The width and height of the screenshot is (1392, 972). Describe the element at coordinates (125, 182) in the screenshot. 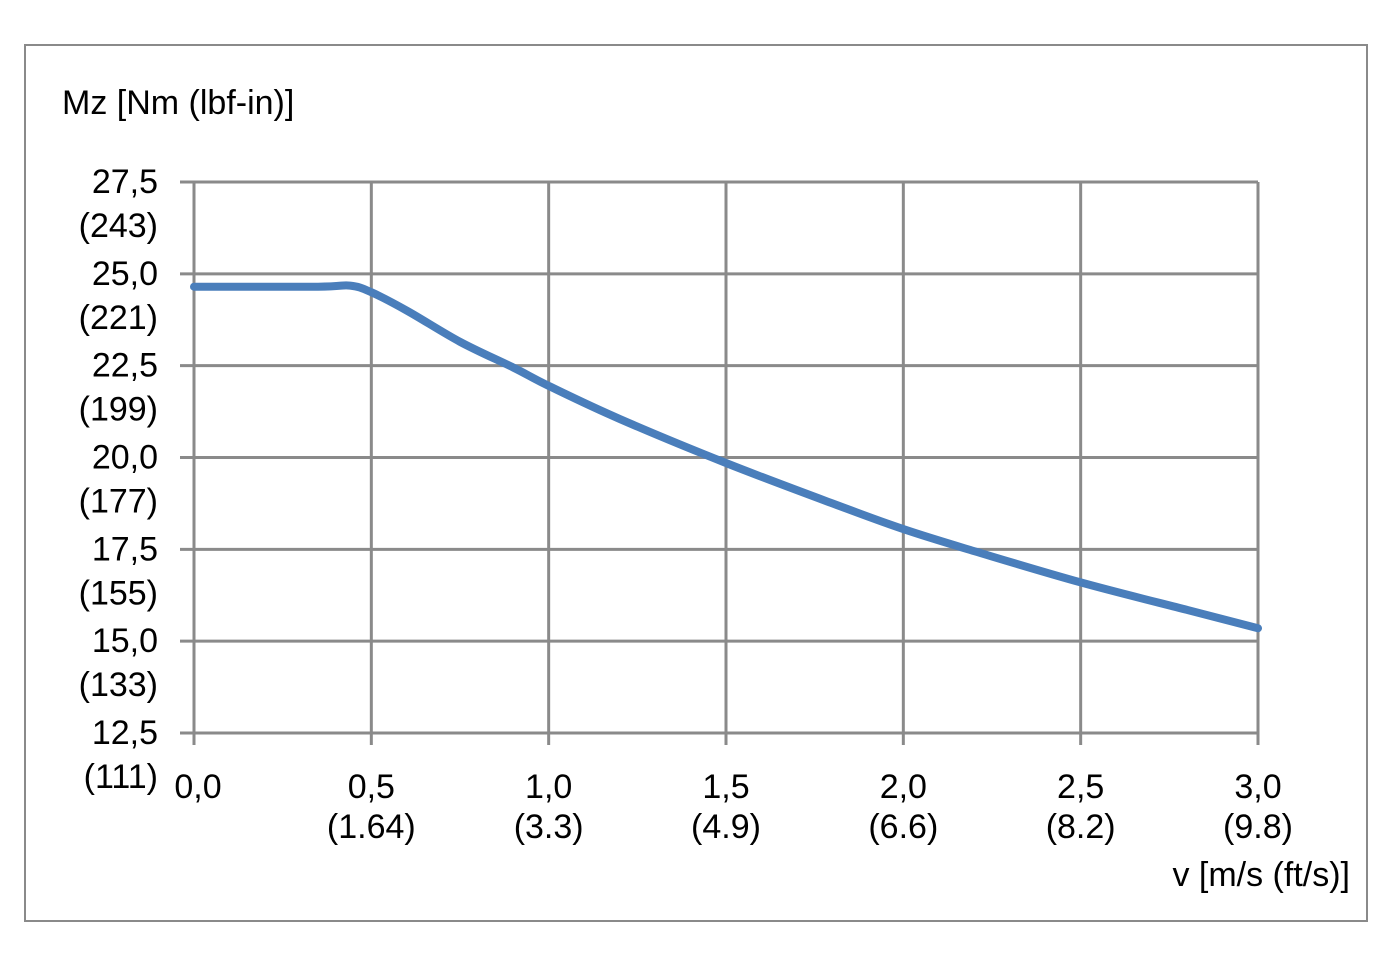

I see `y-tick-label: 27,5` at that location.